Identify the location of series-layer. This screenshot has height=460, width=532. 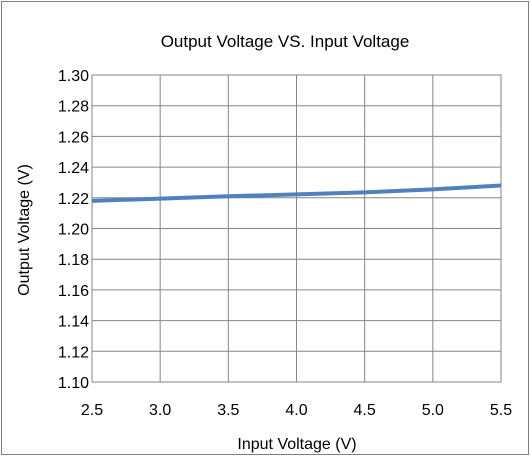
(296, 193).